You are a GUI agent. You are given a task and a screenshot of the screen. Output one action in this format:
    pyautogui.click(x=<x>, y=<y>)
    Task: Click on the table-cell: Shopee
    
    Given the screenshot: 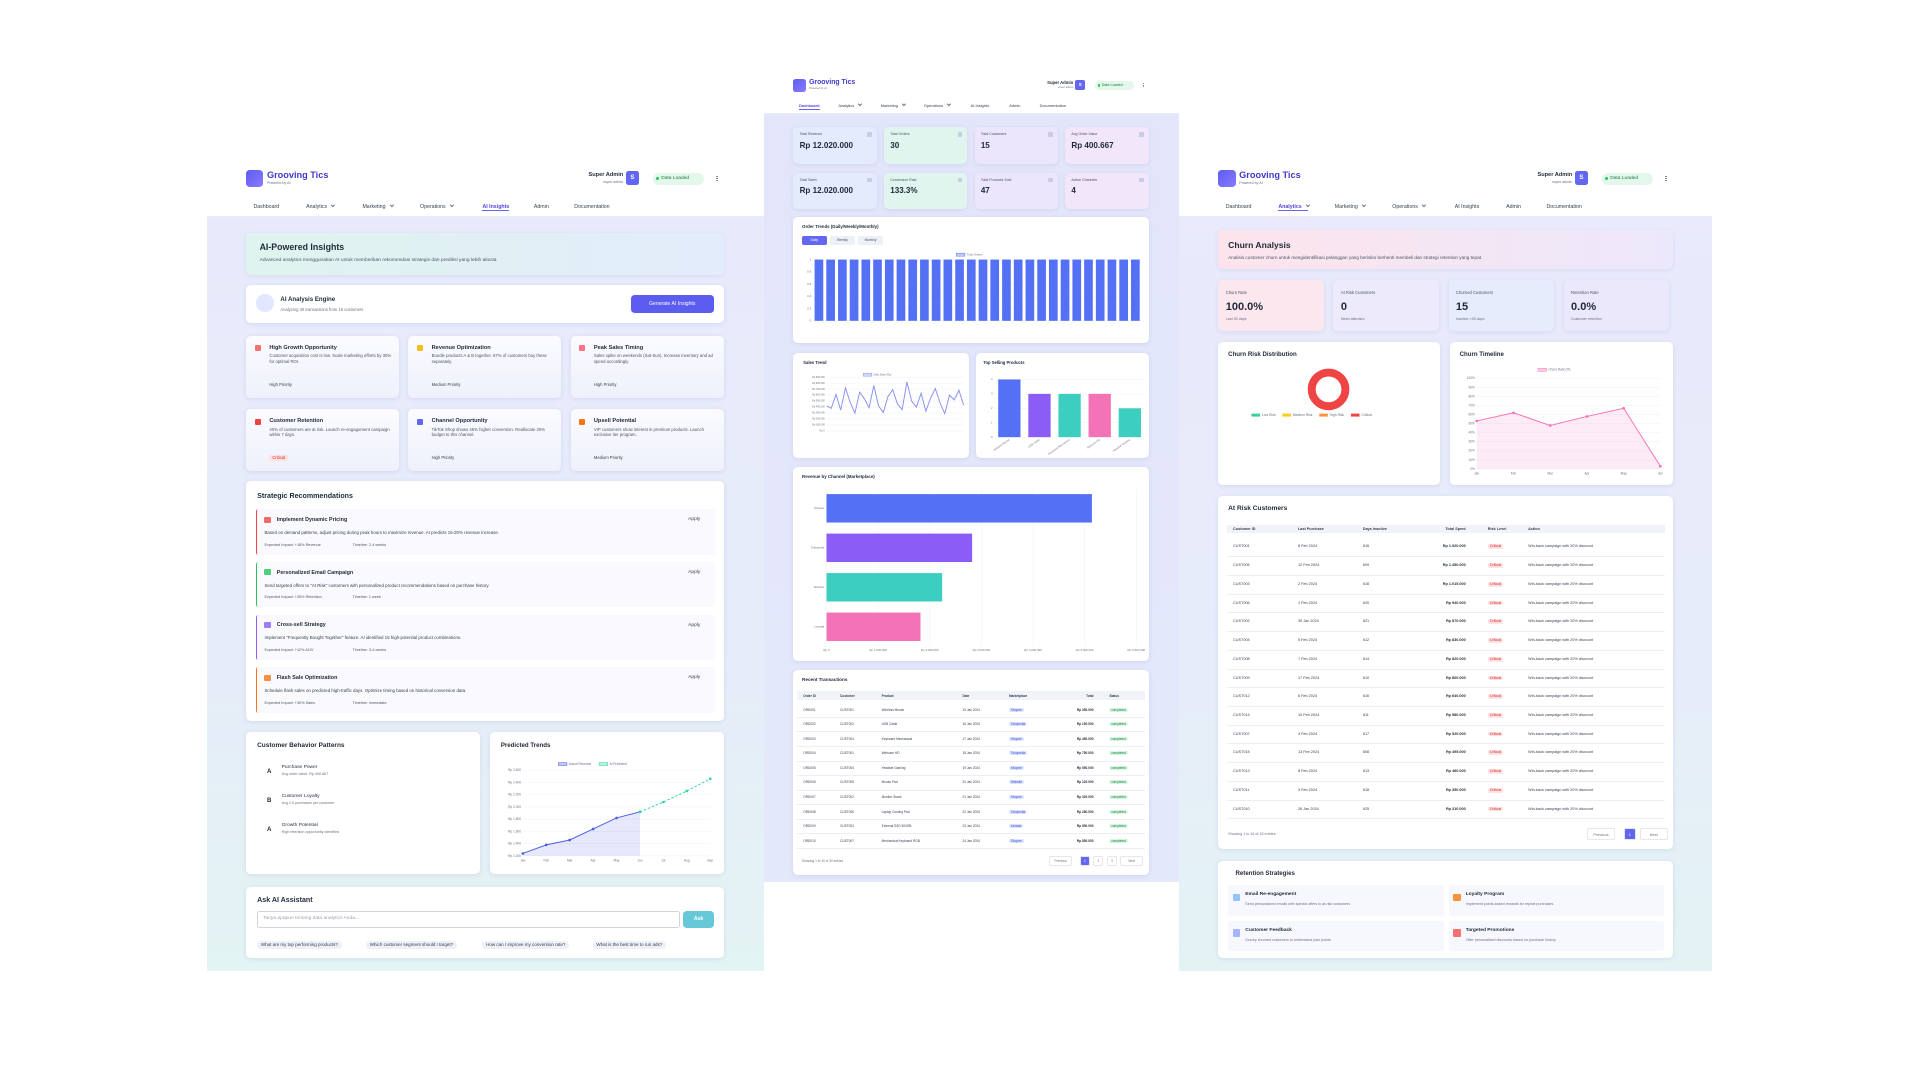 What is the action you would take?
    pyautogui.click(x=1016, y=840)
    